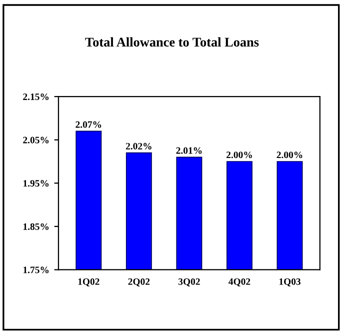 The image size is (344, 333). Describe the element at coordinates (239, 282) in the screenshot. I see `x-tick-label: 4Q02` at that location.